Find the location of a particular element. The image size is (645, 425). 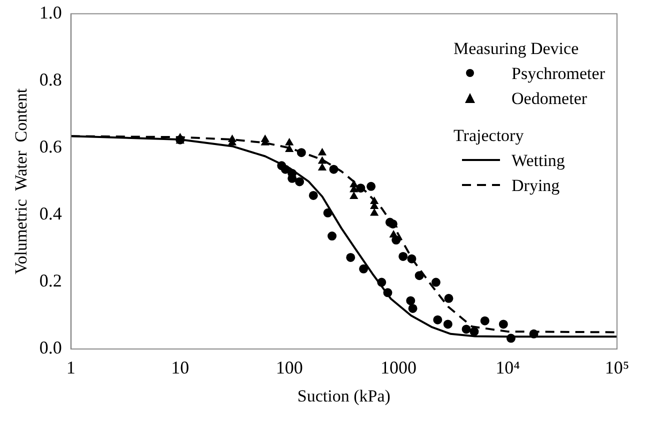

x-tick-label: 100 is located at coordinates (289, 368).